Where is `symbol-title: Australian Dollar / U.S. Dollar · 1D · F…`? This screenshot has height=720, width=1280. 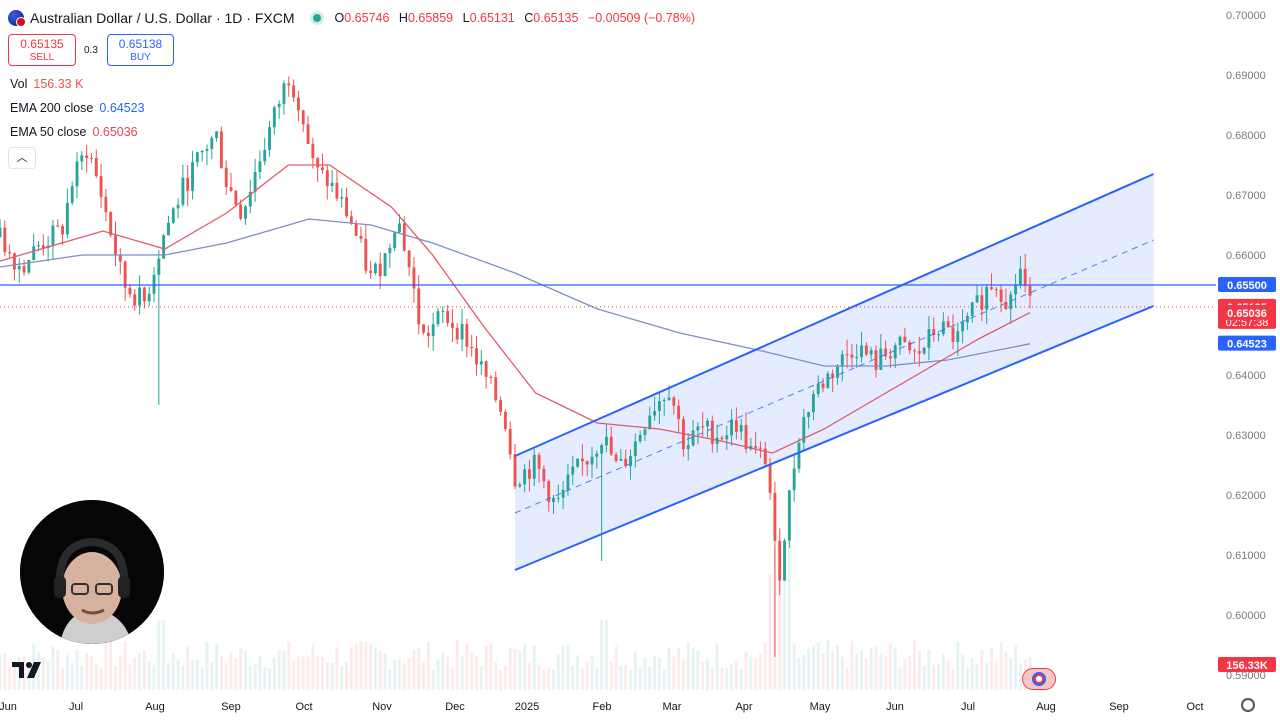 symbol-title: Australian Dollar / U.S. Dollar · 1D · F… is located at coordinates (162, 18).